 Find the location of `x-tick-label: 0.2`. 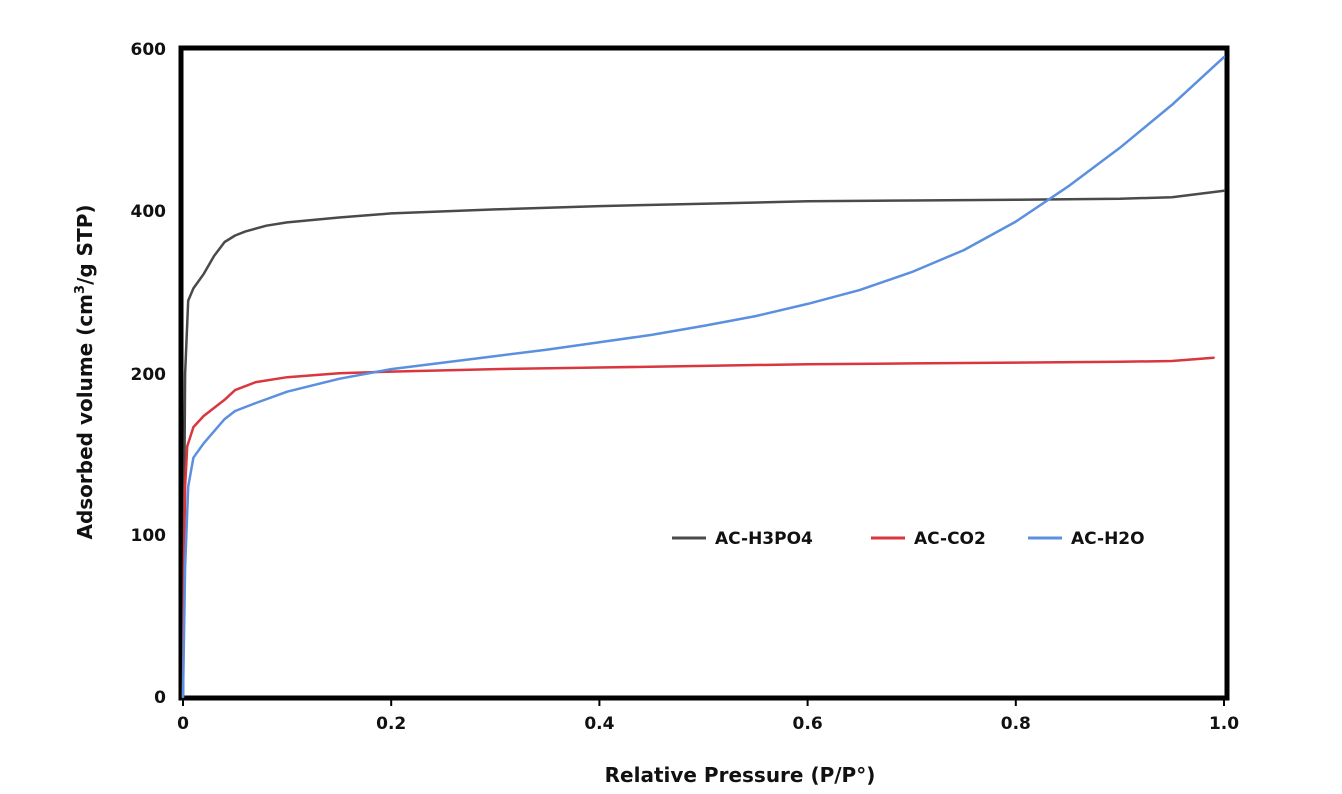

x-tick-label: 0.2 is located at coordinates (391, 724).